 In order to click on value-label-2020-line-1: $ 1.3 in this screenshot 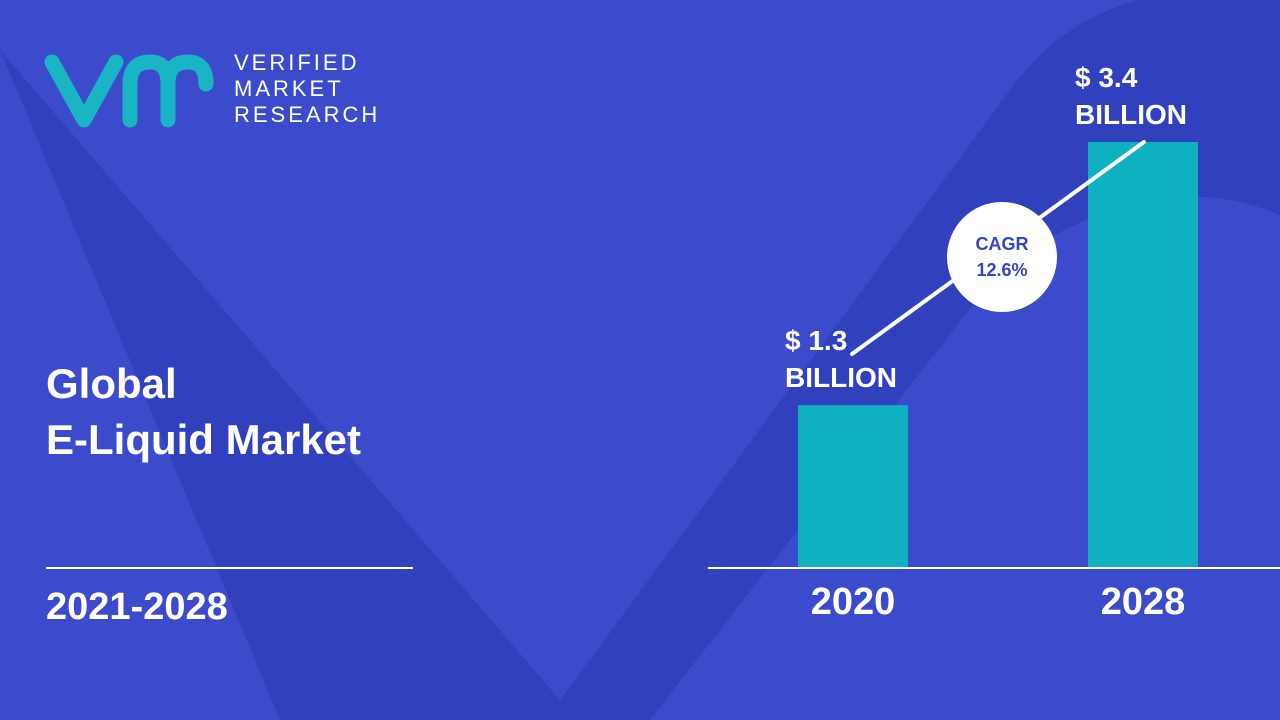, I will do `click(816, 340)`.